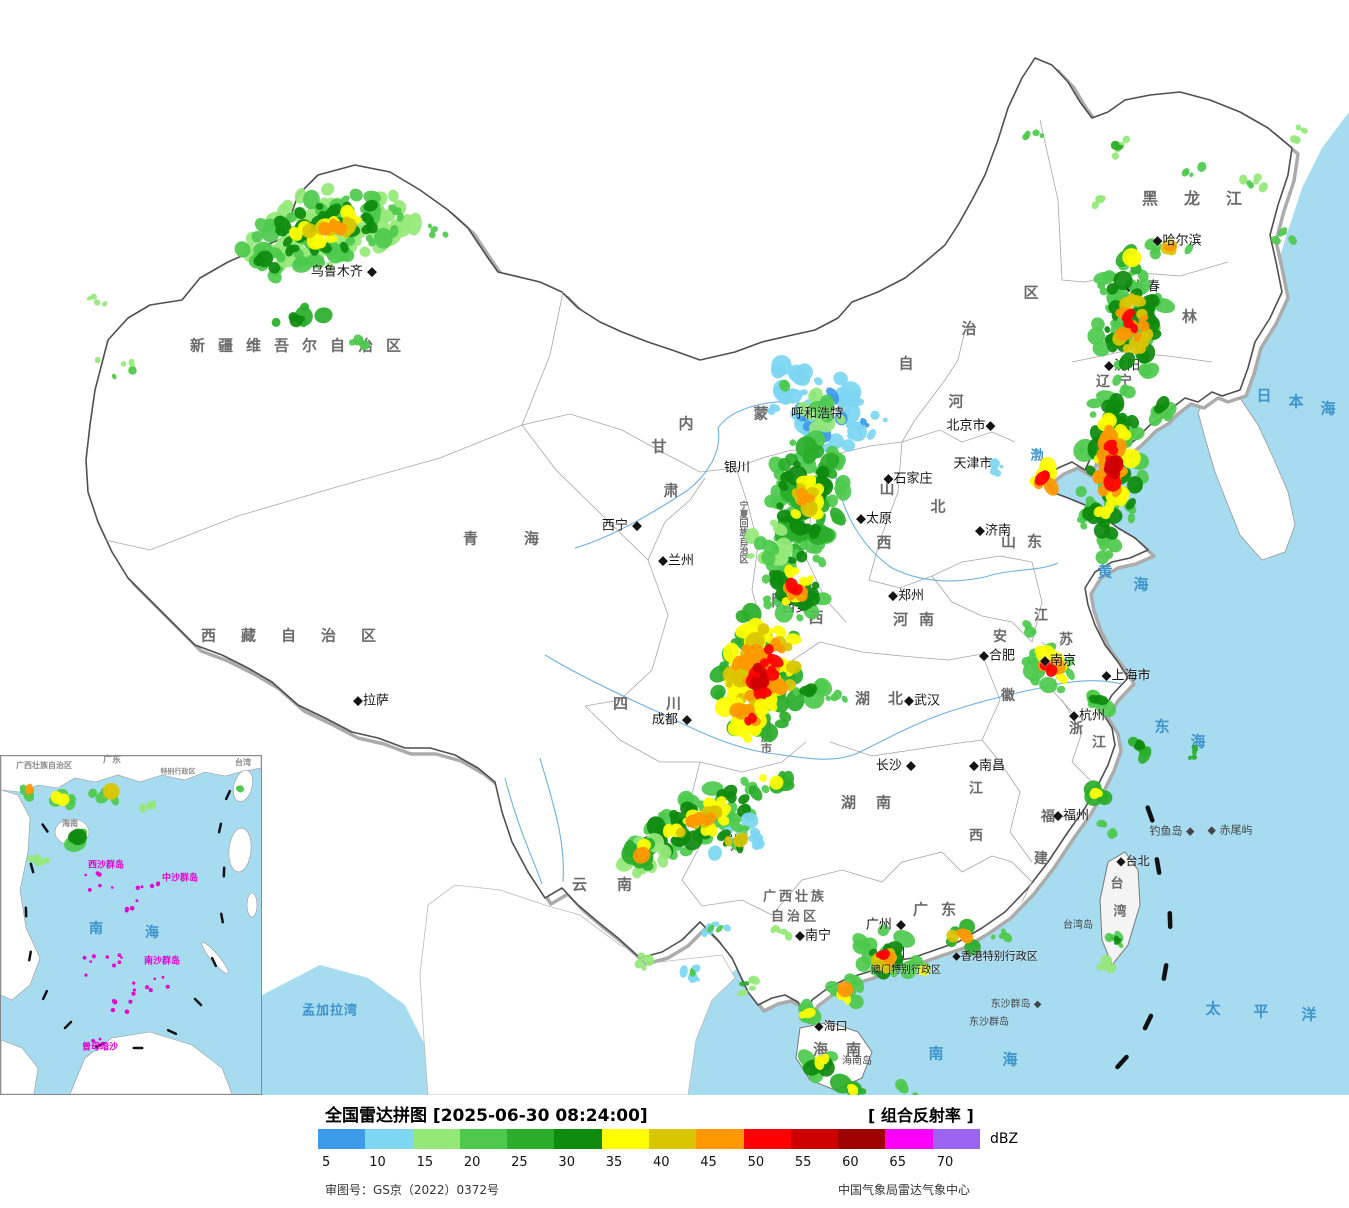  Describe the element at coordinates (803, 1162) in the screenshot. I see `colorbar-tick: 55` at that location.